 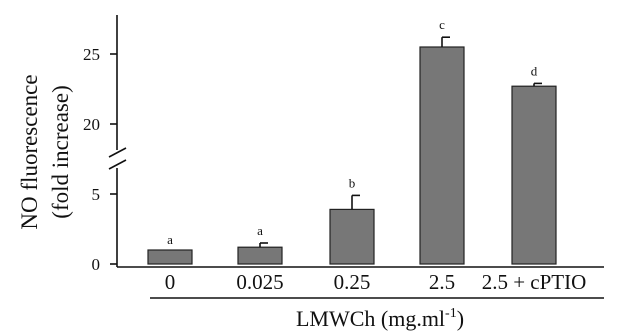 What do you see at coordinates (91, 54) in the screenshot?
I see `y-tick-label-25: 25` at bounding box center [91, 54].